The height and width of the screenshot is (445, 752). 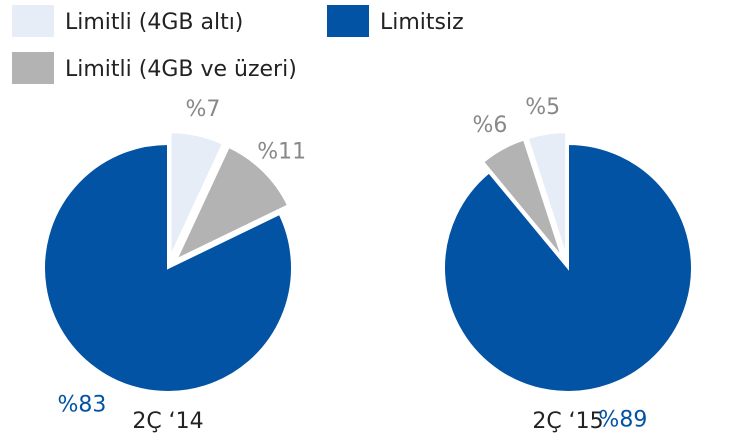 What do you see at coordinates (490, 125) in the screenshot?
I see `slice-label: %6` at bounding box center [490, 125].